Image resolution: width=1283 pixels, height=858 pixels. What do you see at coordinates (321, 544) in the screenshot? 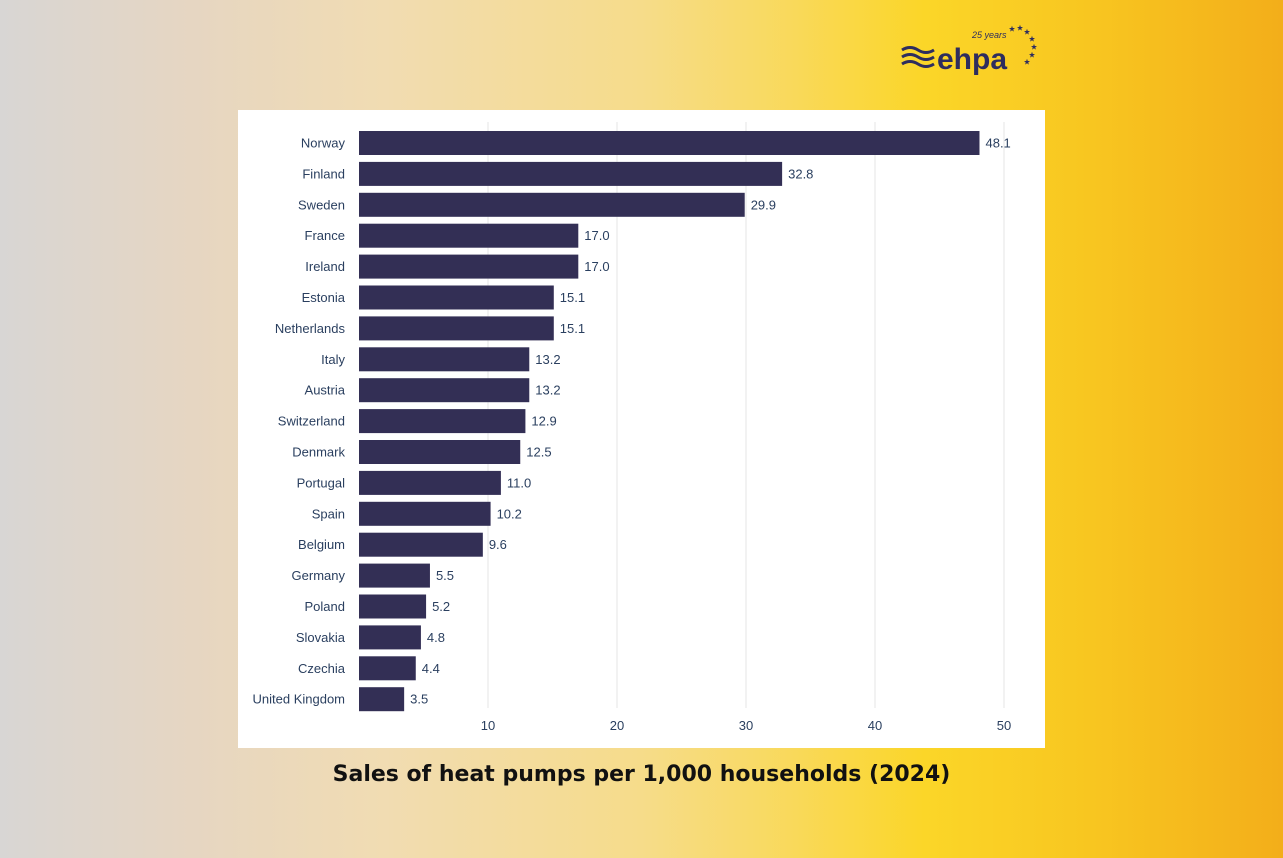
I see `category-label: Belgium` at bounding box center [321, 544].